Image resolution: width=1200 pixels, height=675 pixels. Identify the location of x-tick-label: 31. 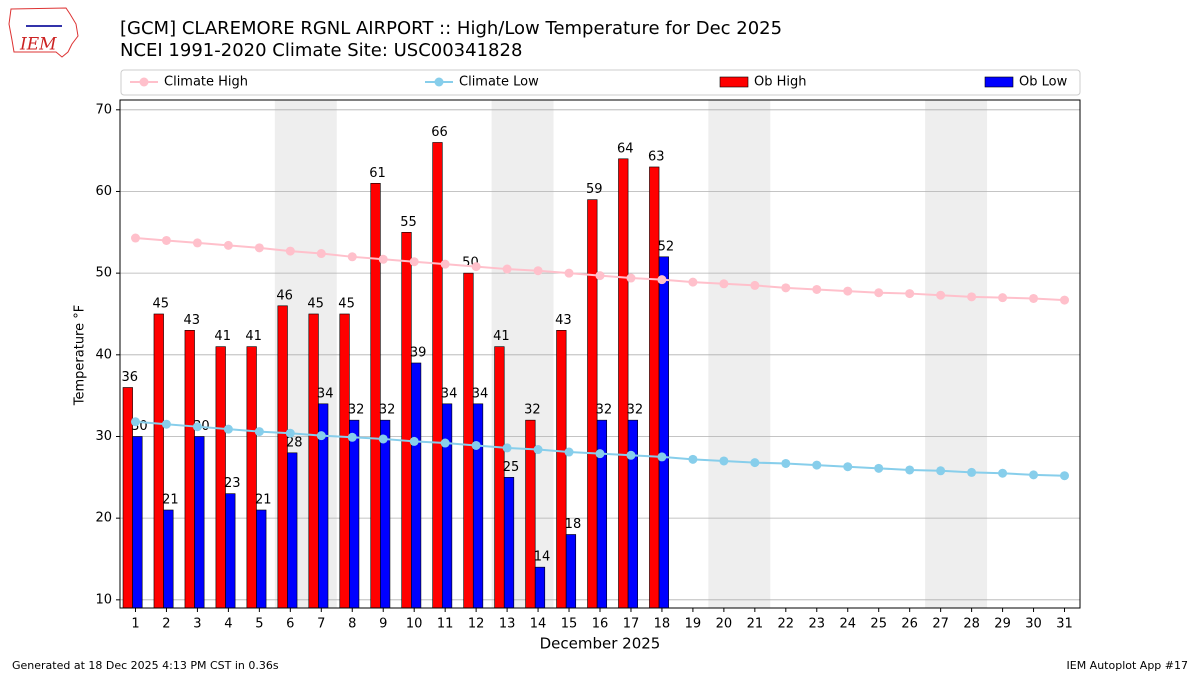
(1064, 624).